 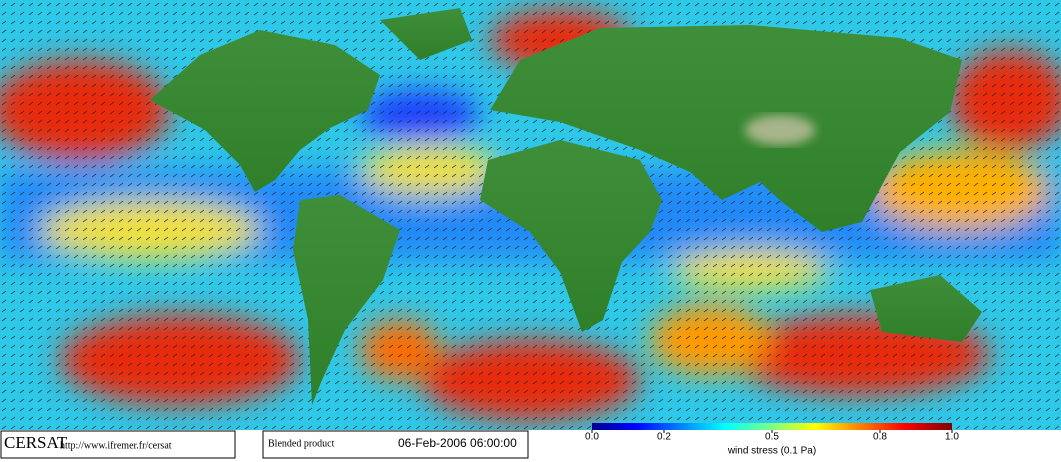 What do you see at coordinates (952, 437) in the screenshot?
I see `tick-label: 1.0` at bounding box center [952, 437].